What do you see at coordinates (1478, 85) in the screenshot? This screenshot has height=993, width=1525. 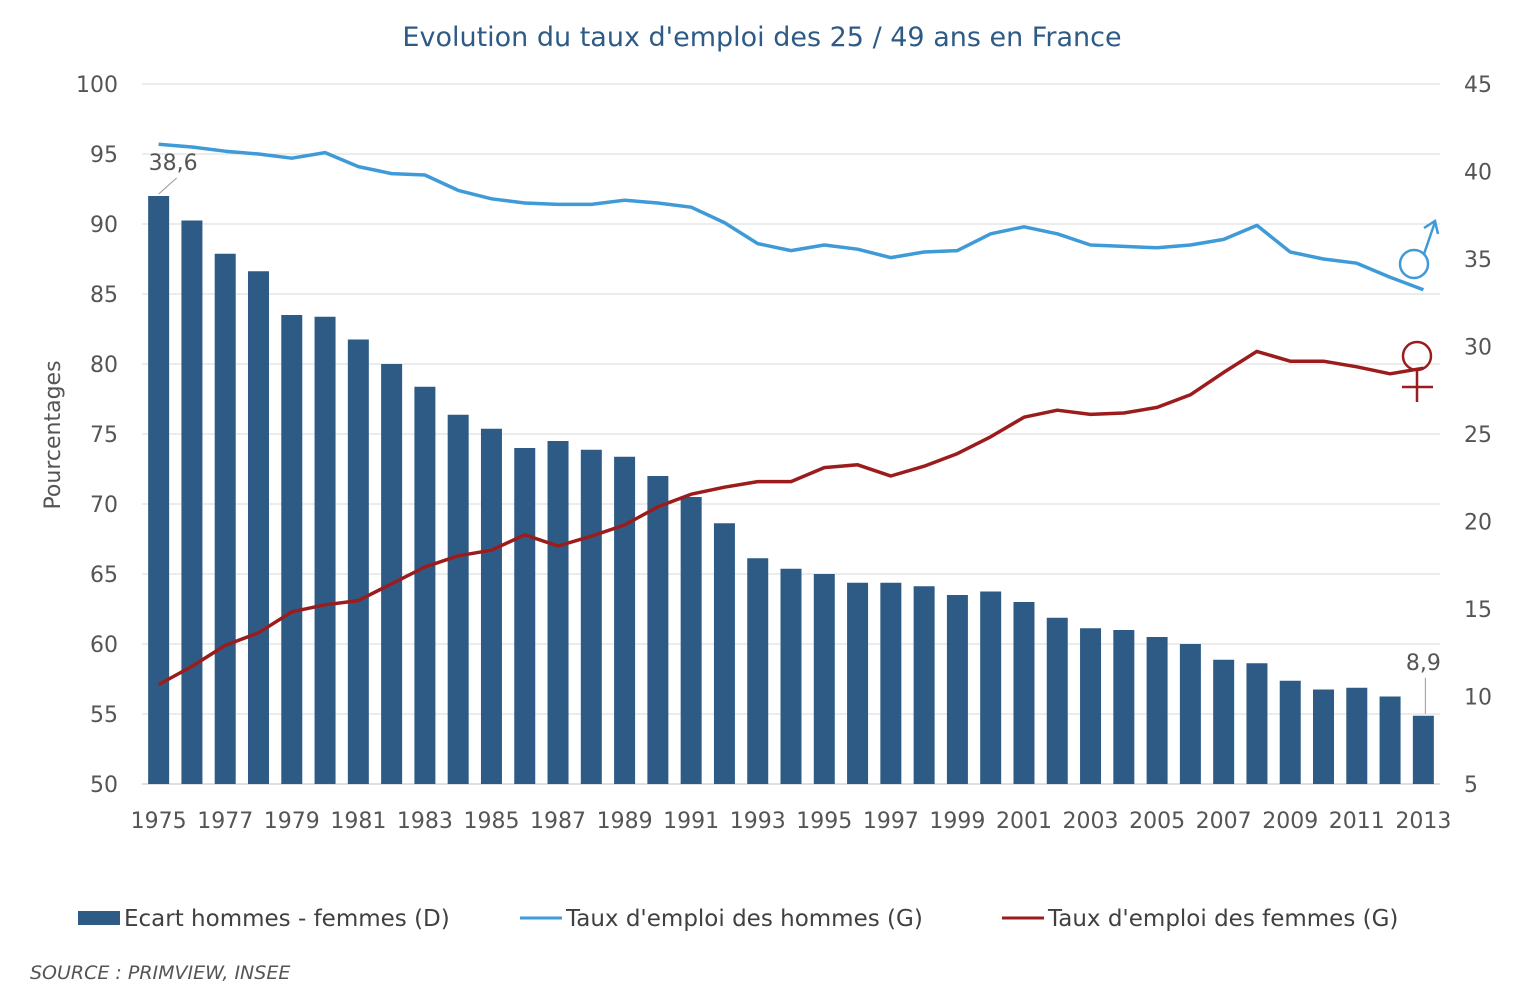 I see `right-tick-label: 45` at bounding box center [1478, 85].